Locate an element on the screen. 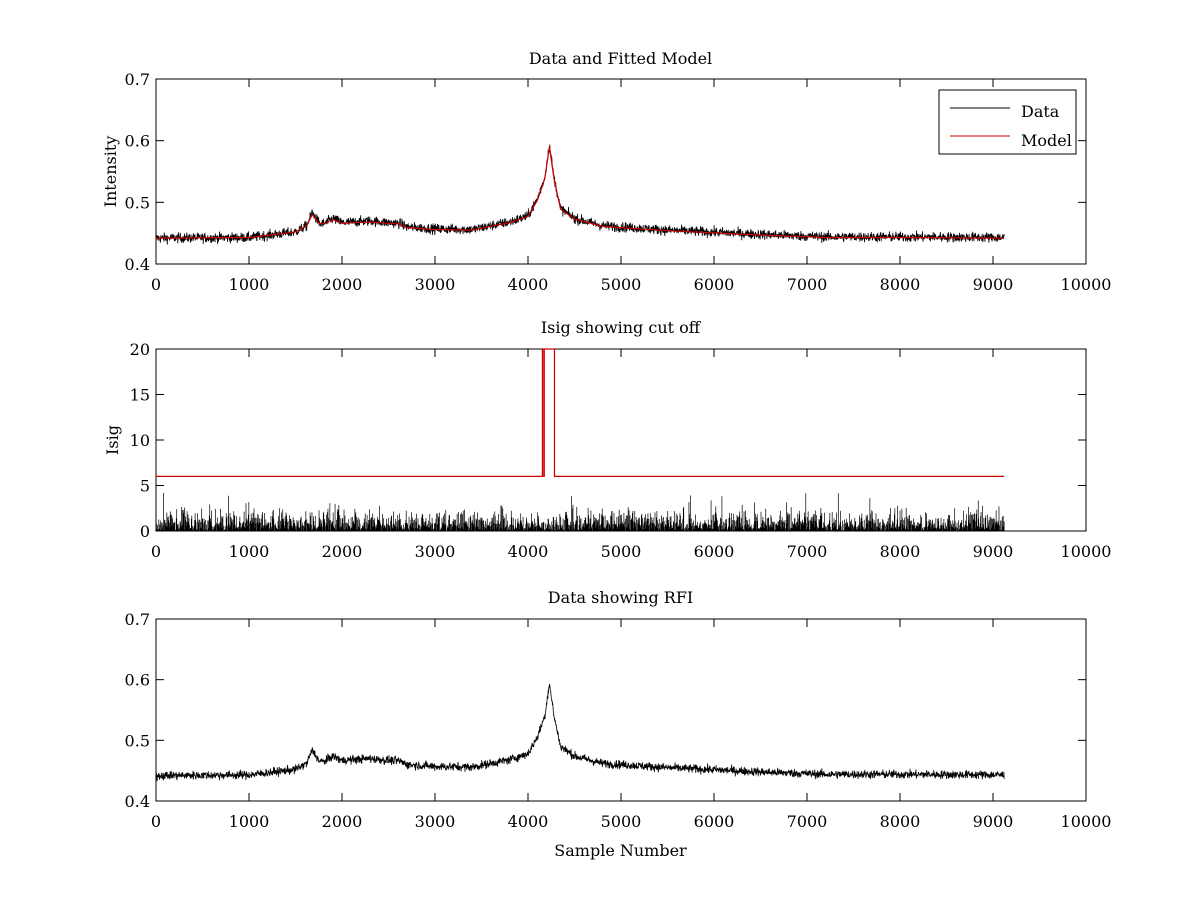 The height and width of the screenshot is (900, 1200). panel-3-xlabel: Sample Number is located at coordinates (620, 850).